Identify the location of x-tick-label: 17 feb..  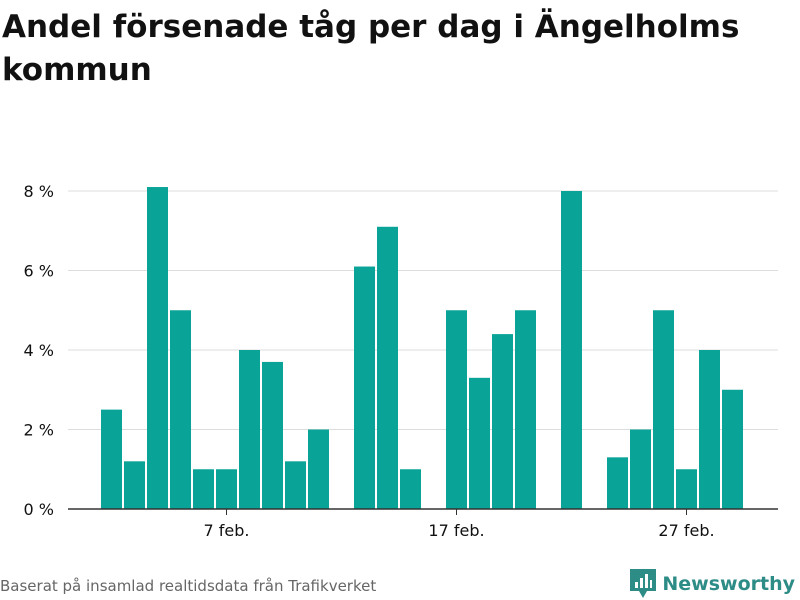
(456, 530).